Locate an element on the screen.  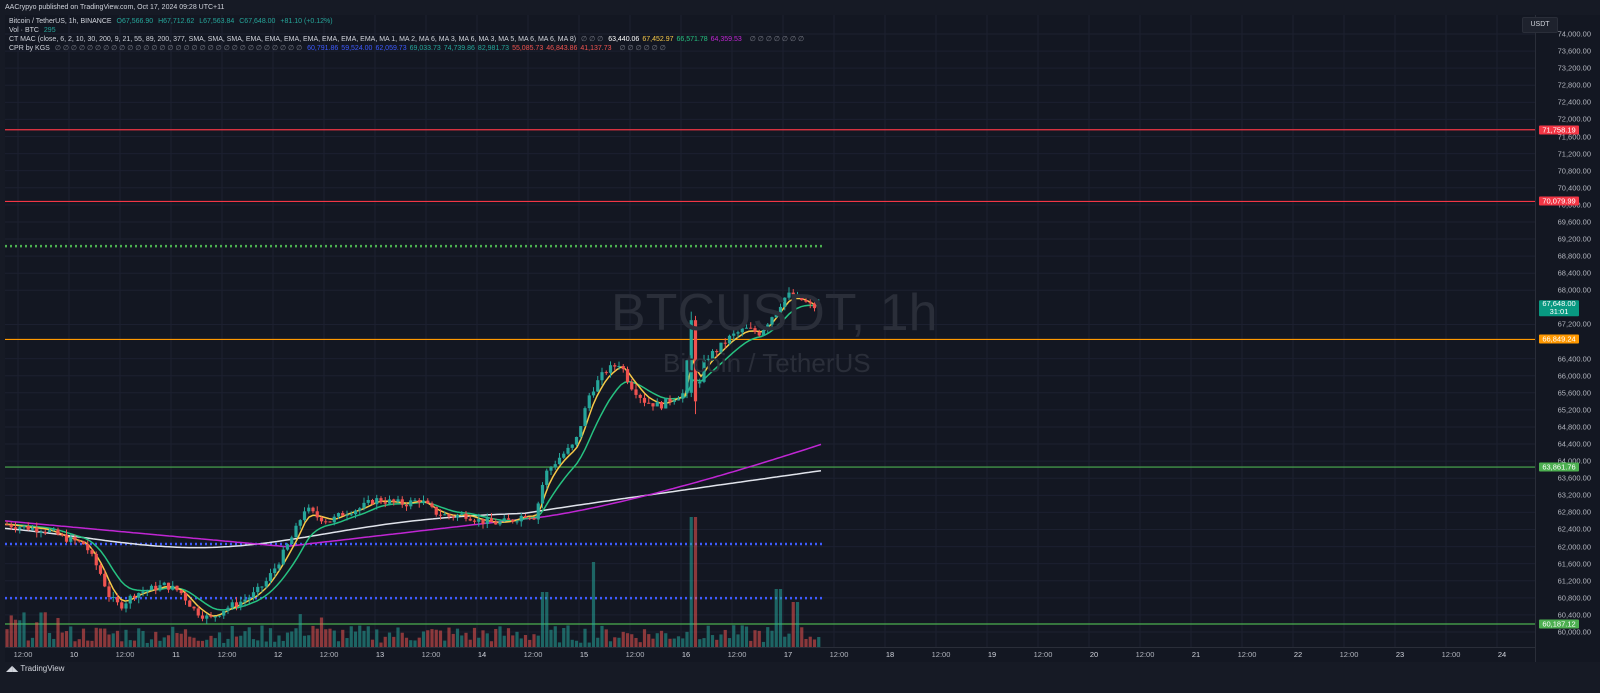
tradingview-logo: ◢◣ TradingView is located at coordinates (35, 668).